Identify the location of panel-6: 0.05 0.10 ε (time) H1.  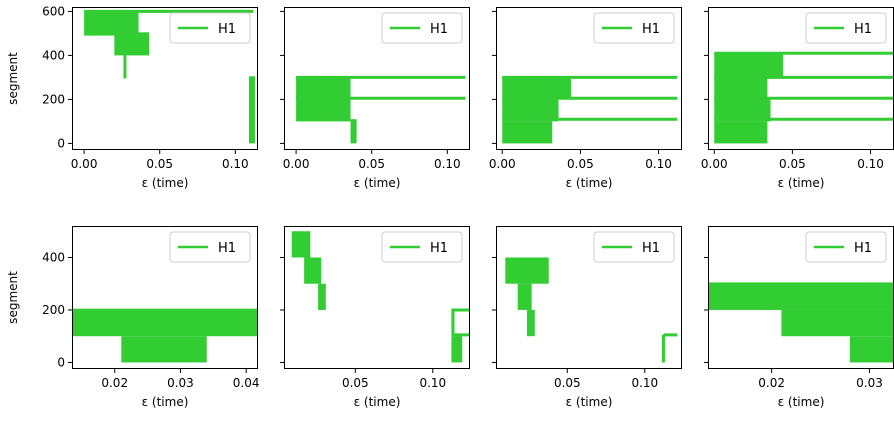
(375, 317).